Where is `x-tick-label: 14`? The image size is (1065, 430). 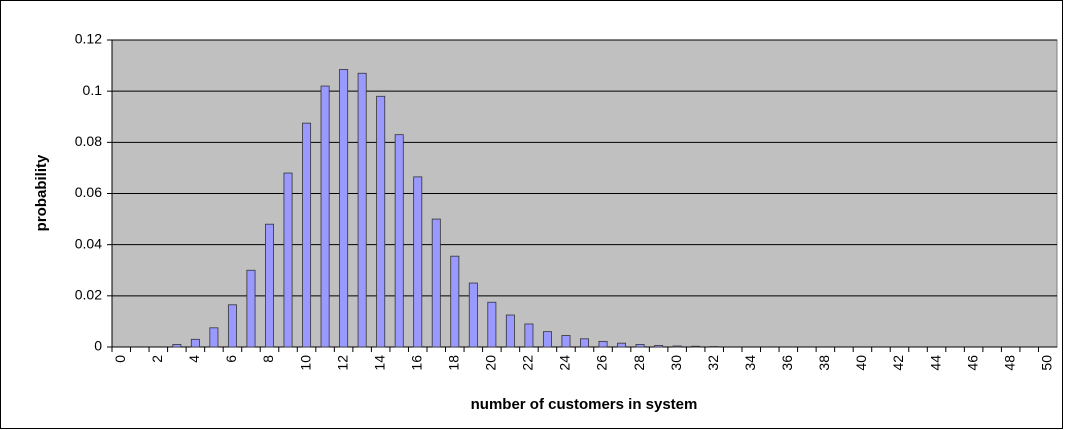 x-tick-label: 14 is located at coordinates (379, 363).